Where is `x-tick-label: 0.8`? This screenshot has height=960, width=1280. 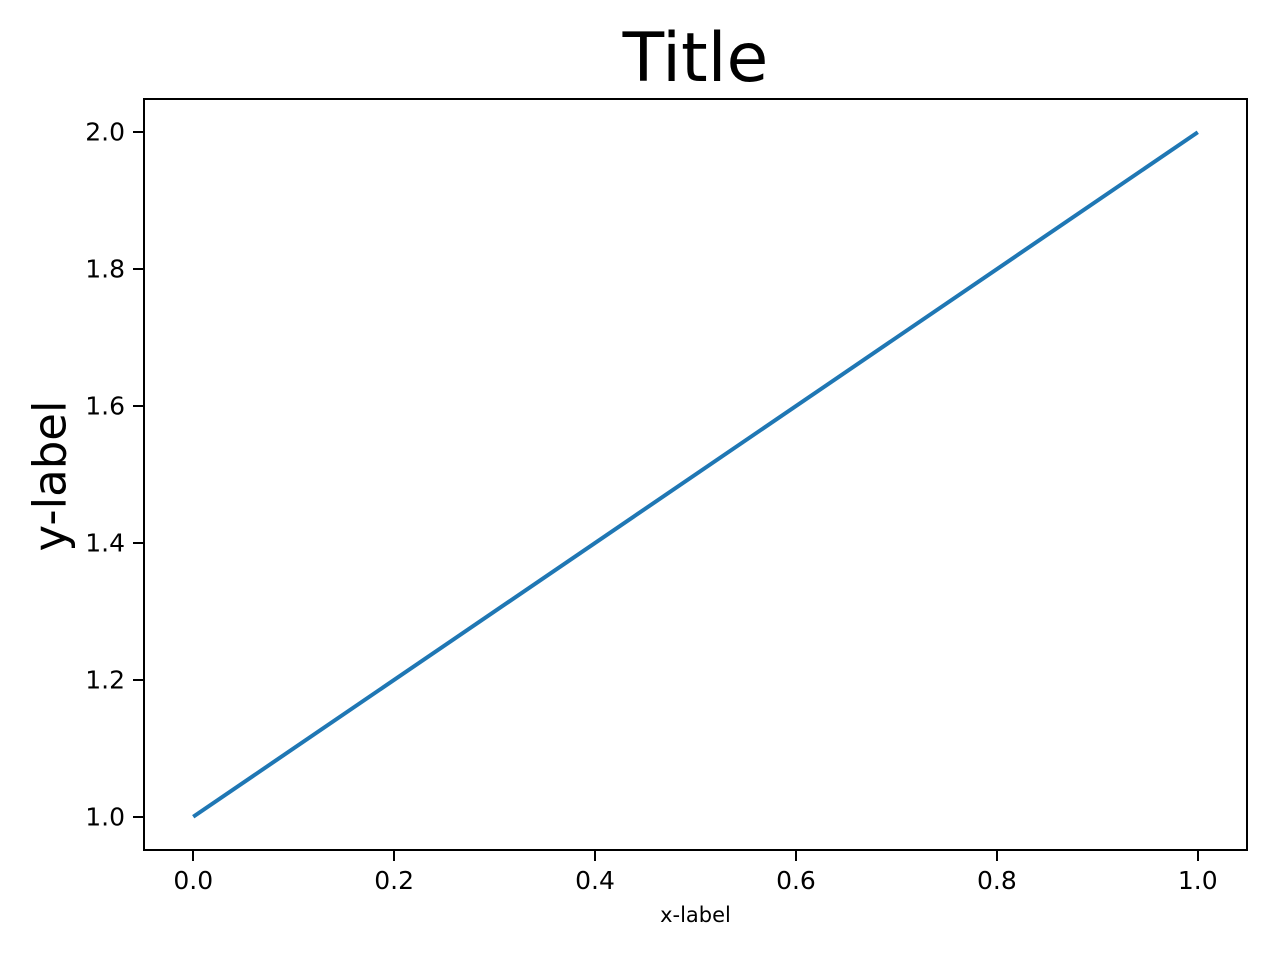
x-tick-label: 0.8 is located at coordinates (996, 880).